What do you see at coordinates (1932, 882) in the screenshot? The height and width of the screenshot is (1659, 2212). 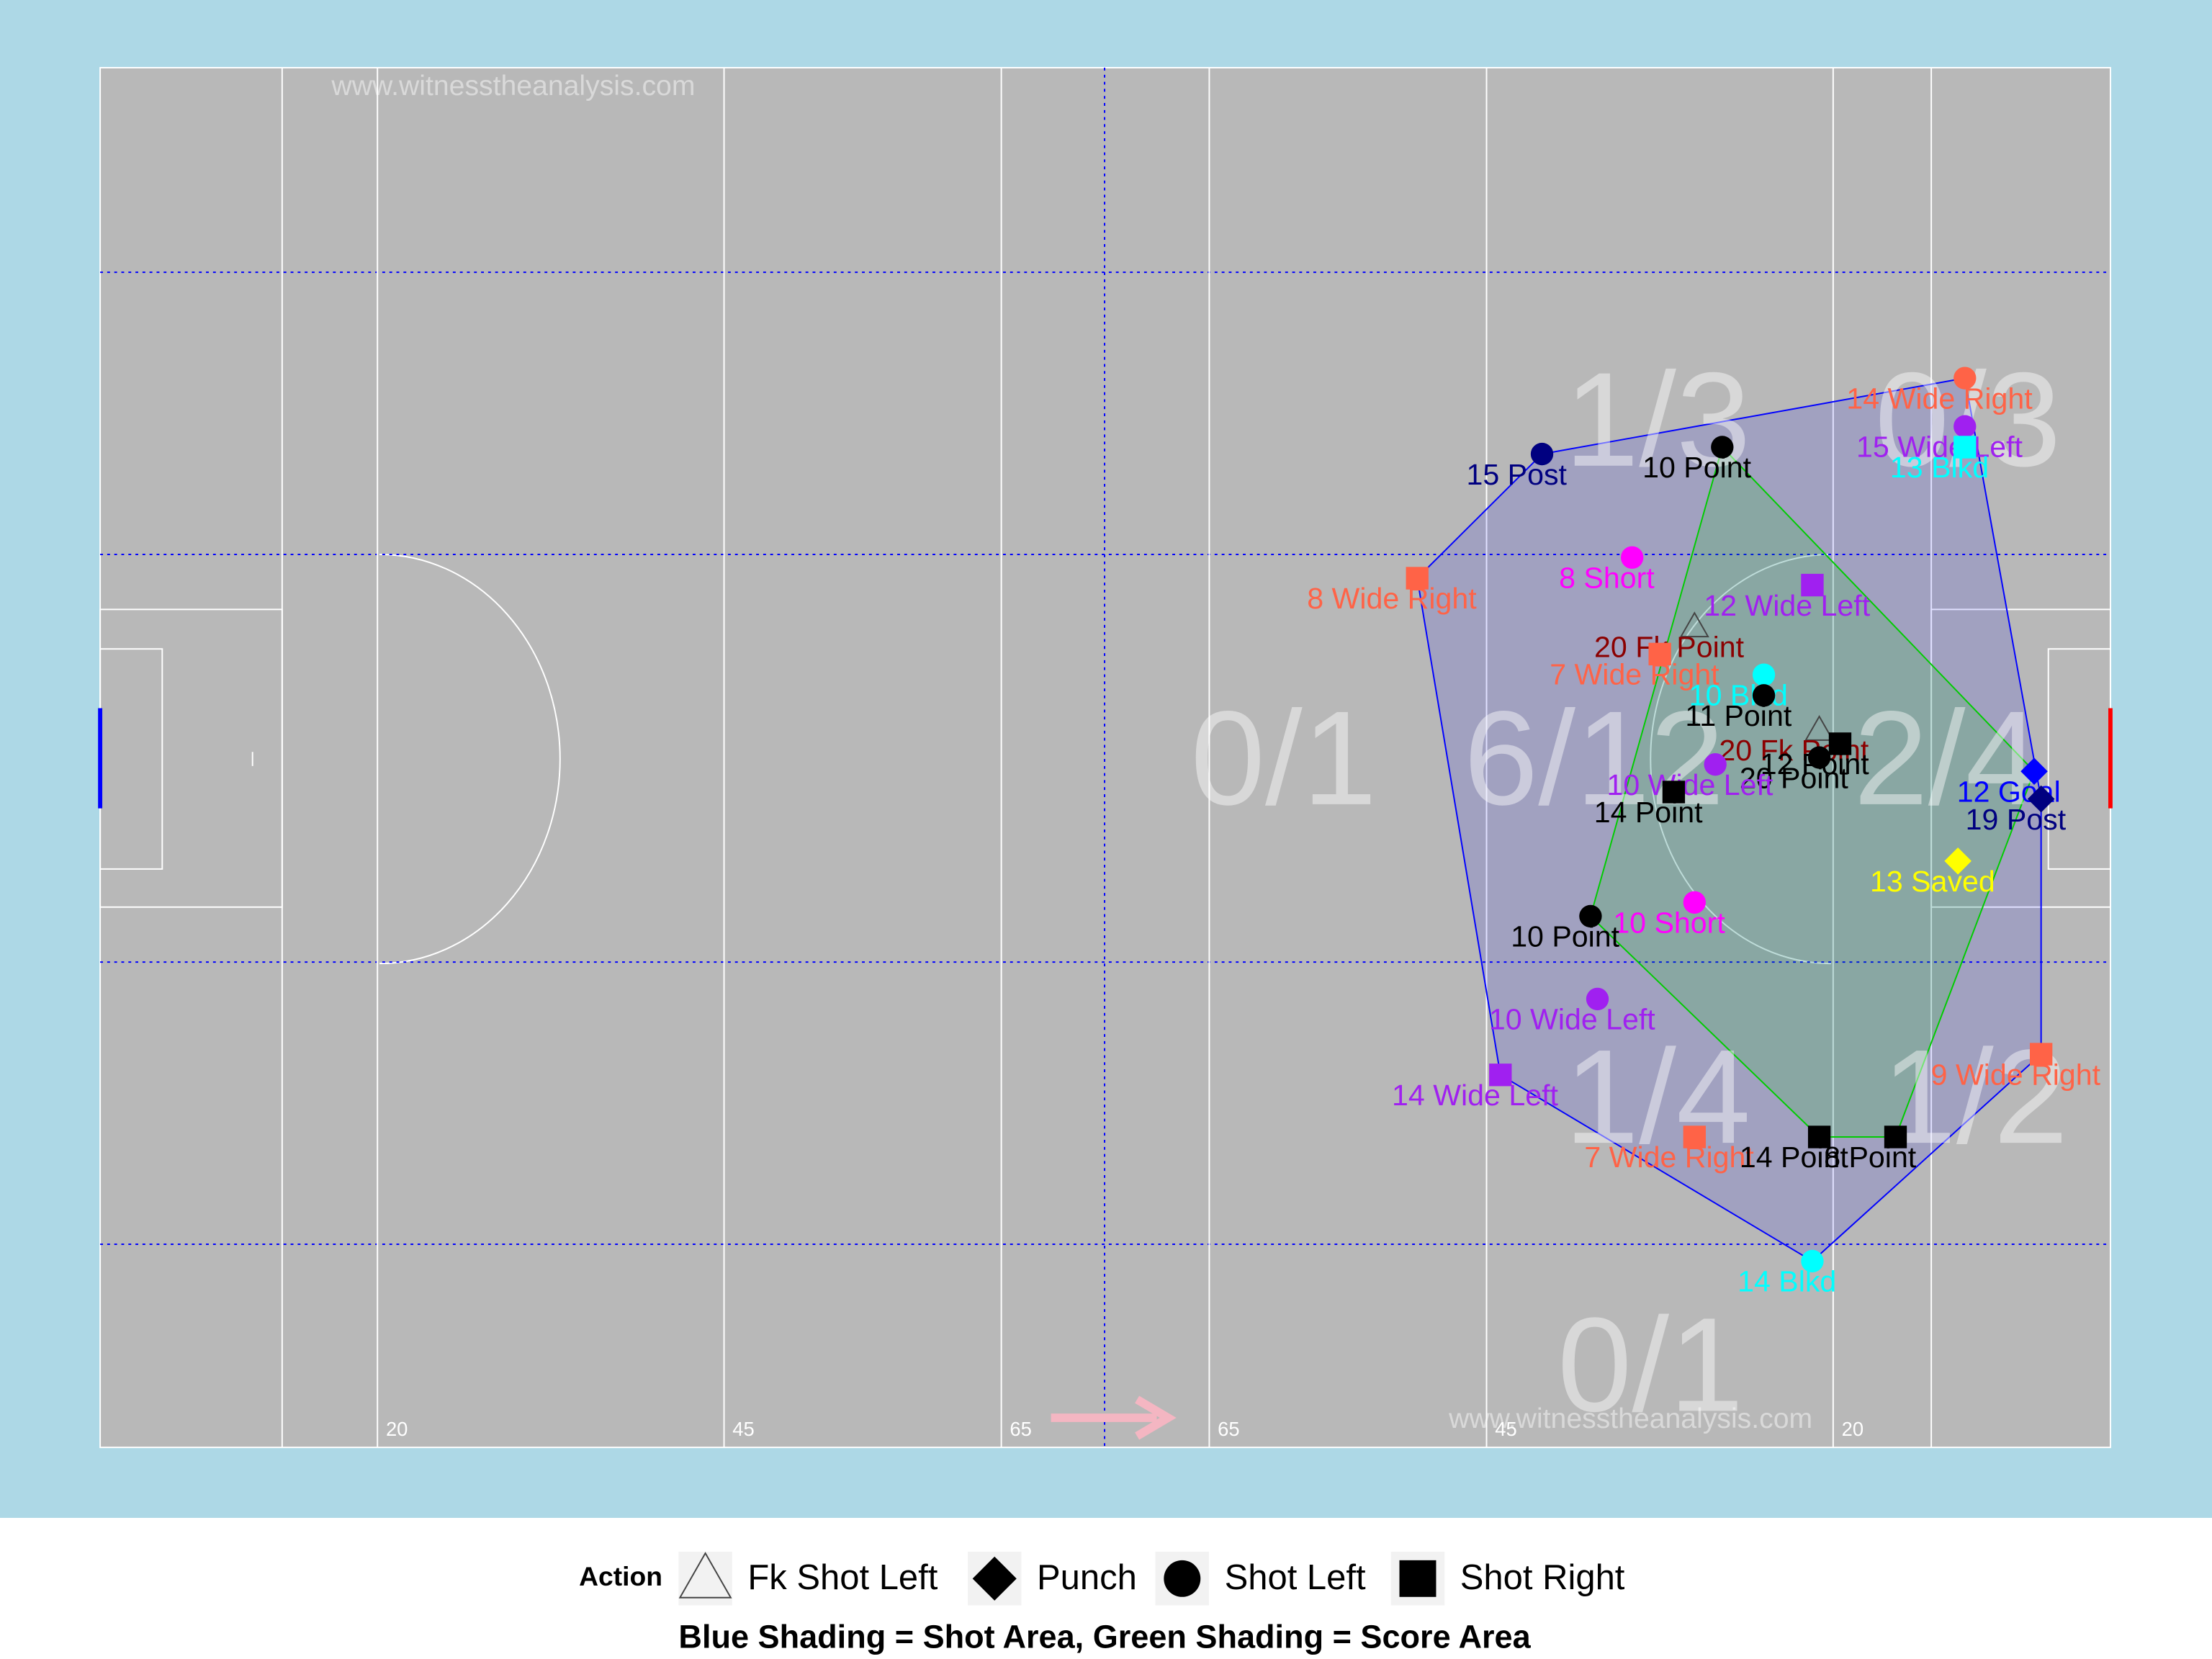 I see `shot-label: 13 Saved` at bounding box center [1932, 882].